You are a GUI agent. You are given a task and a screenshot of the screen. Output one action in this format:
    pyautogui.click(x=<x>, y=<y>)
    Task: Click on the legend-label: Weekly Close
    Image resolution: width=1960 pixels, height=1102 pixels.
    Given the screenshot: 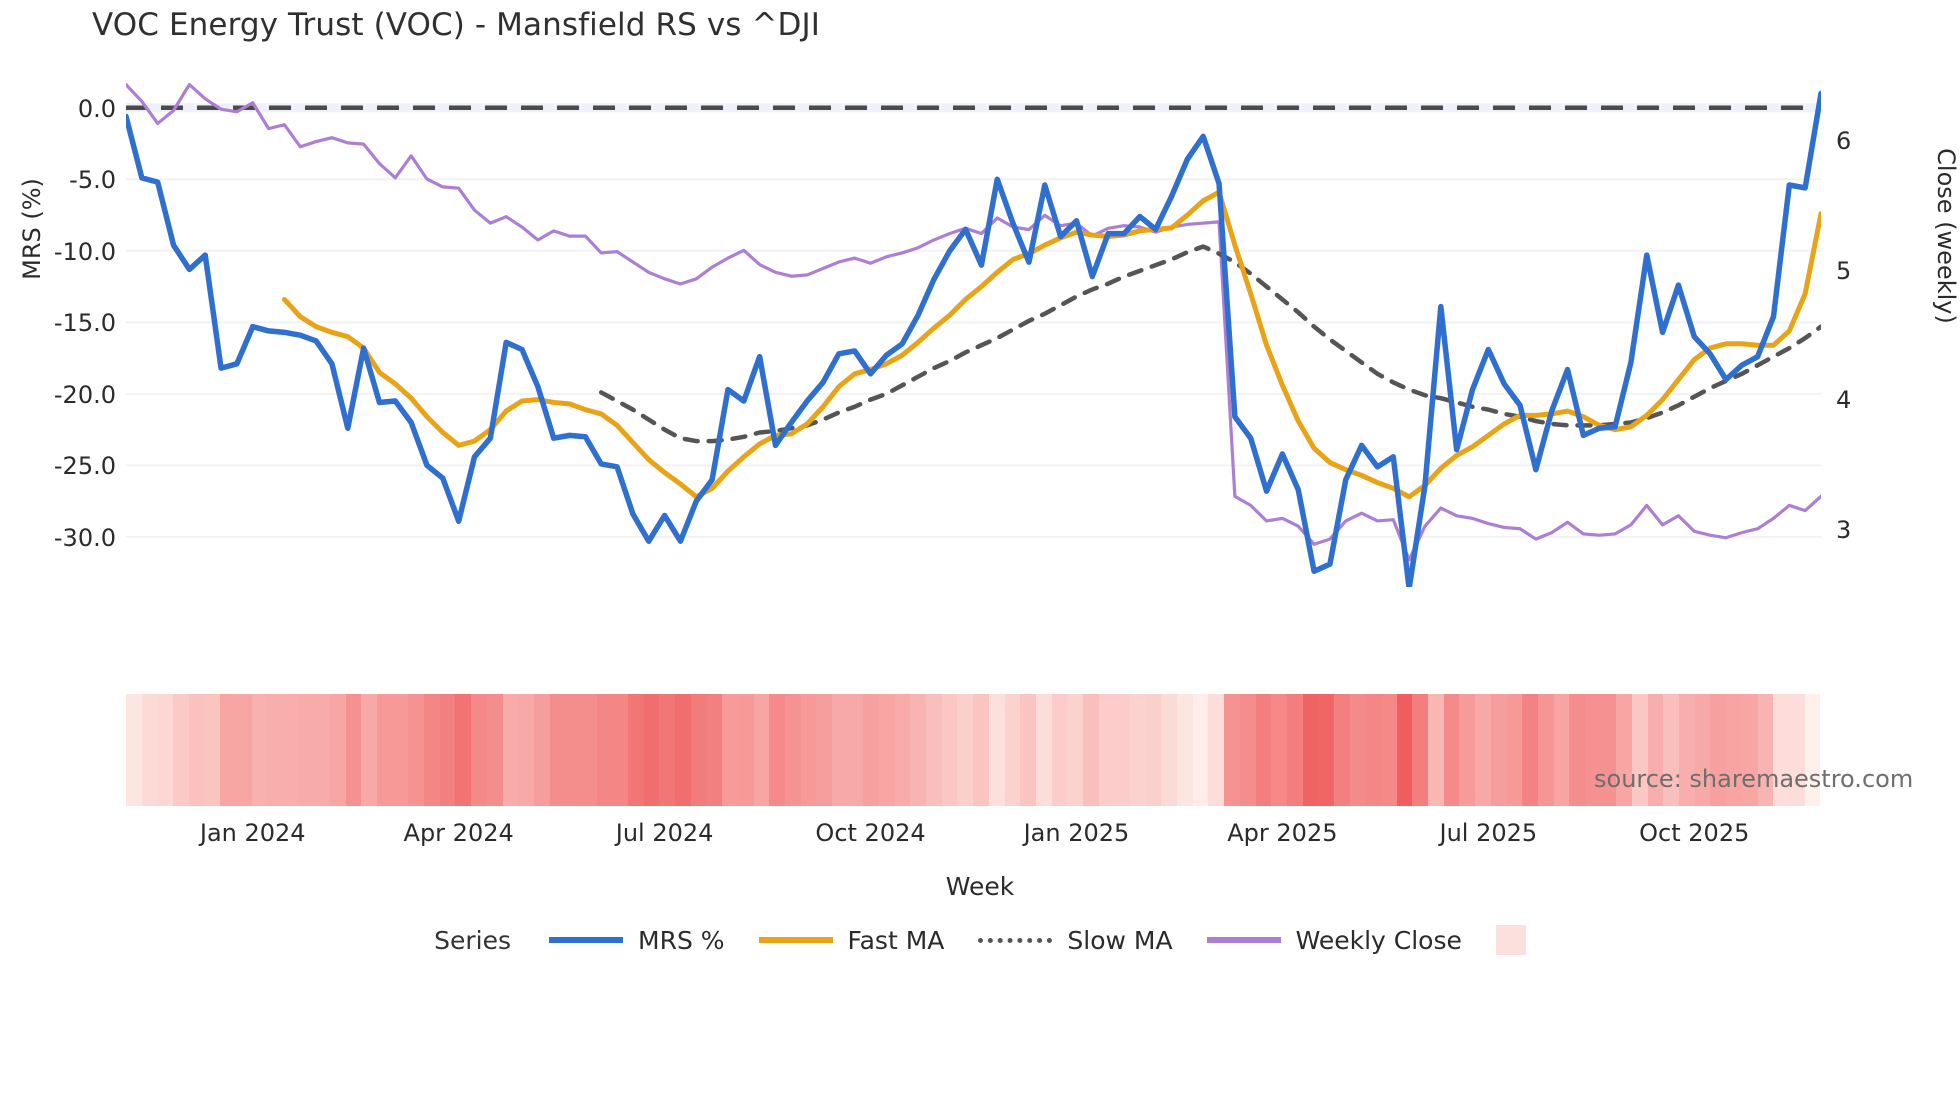 What is the action you would take?
    pyautogui.click(x=1378, y=940)
    